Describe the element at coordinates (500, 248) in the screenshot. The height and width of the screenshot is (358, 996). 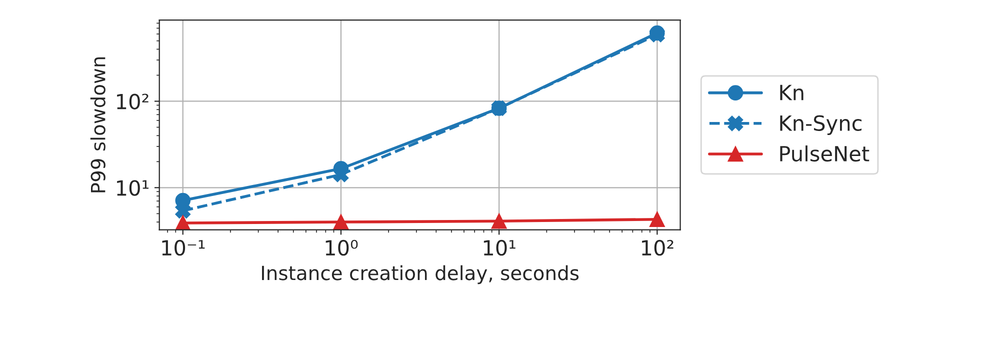
I see `x-tick-label: 10¹` at that location.